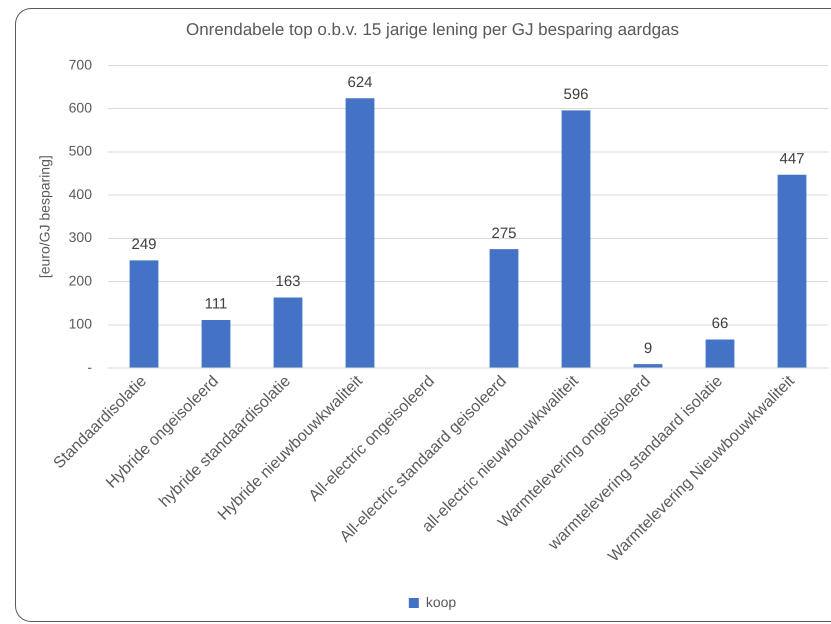  I want to click on y-tick-label: -, so click(89, 366).